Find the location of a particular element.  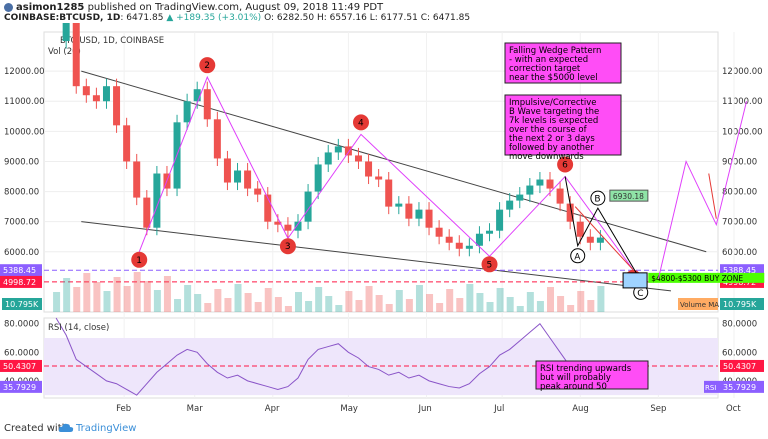

annotation-b-wave-line: Impulsive/Corrective is located at coordinates (553, 103).